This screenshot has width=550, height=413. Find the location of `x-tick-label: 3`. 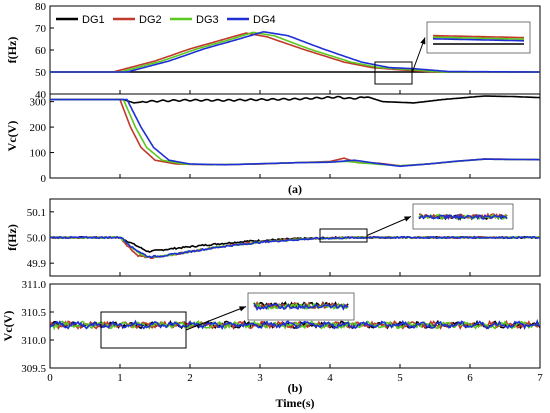

x-tick-label: 3 is located at coordinates (260, 378).